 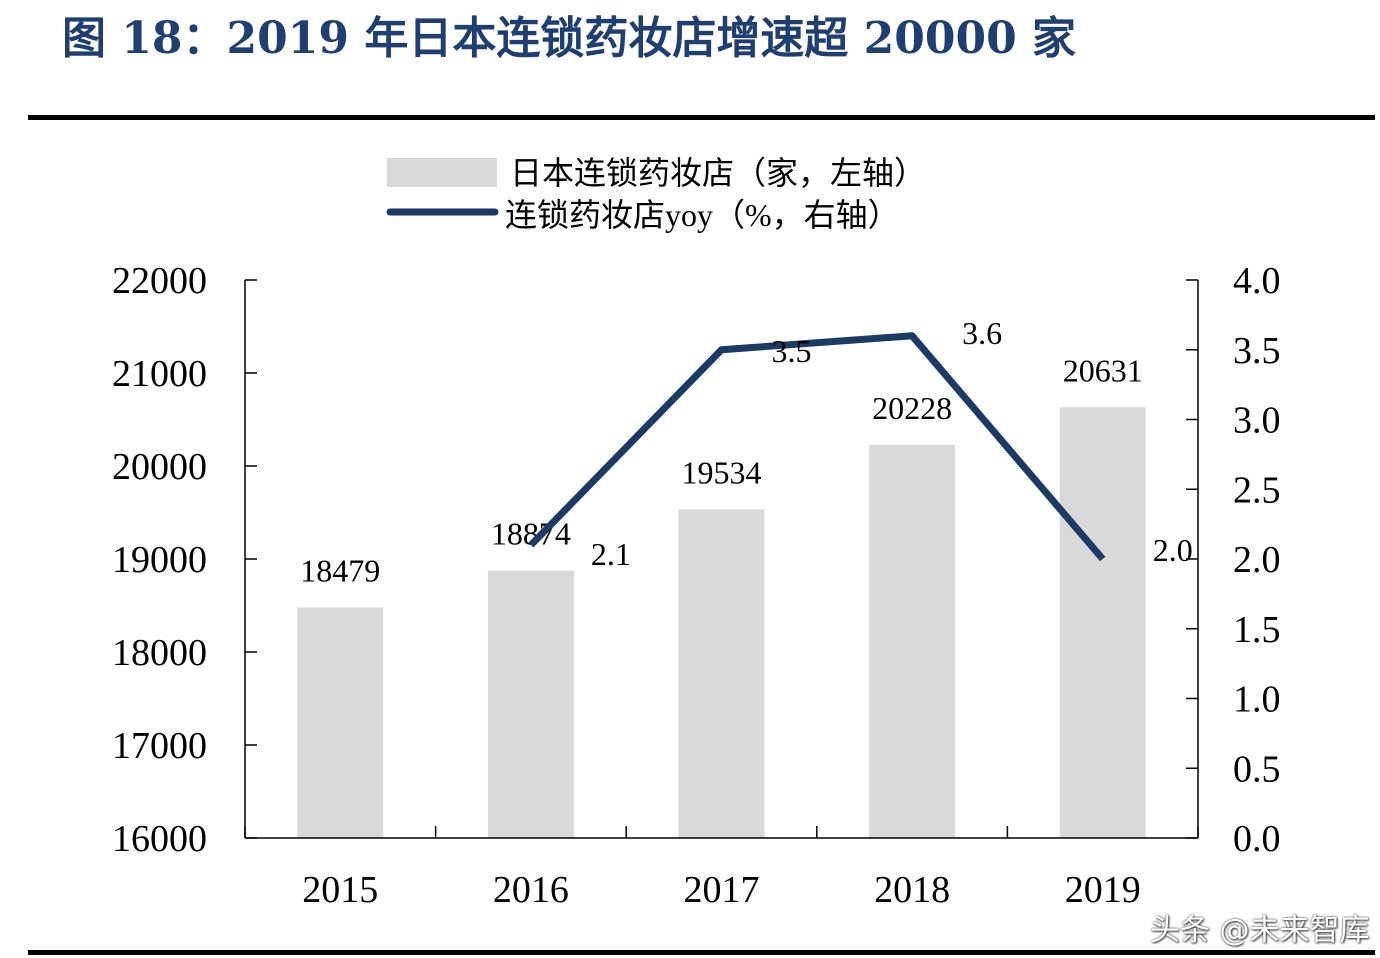 What do you see at coordinates (159, 374) in the screenshot?
I see `left-tick-label: 21000` at bounding box center [159, 374].